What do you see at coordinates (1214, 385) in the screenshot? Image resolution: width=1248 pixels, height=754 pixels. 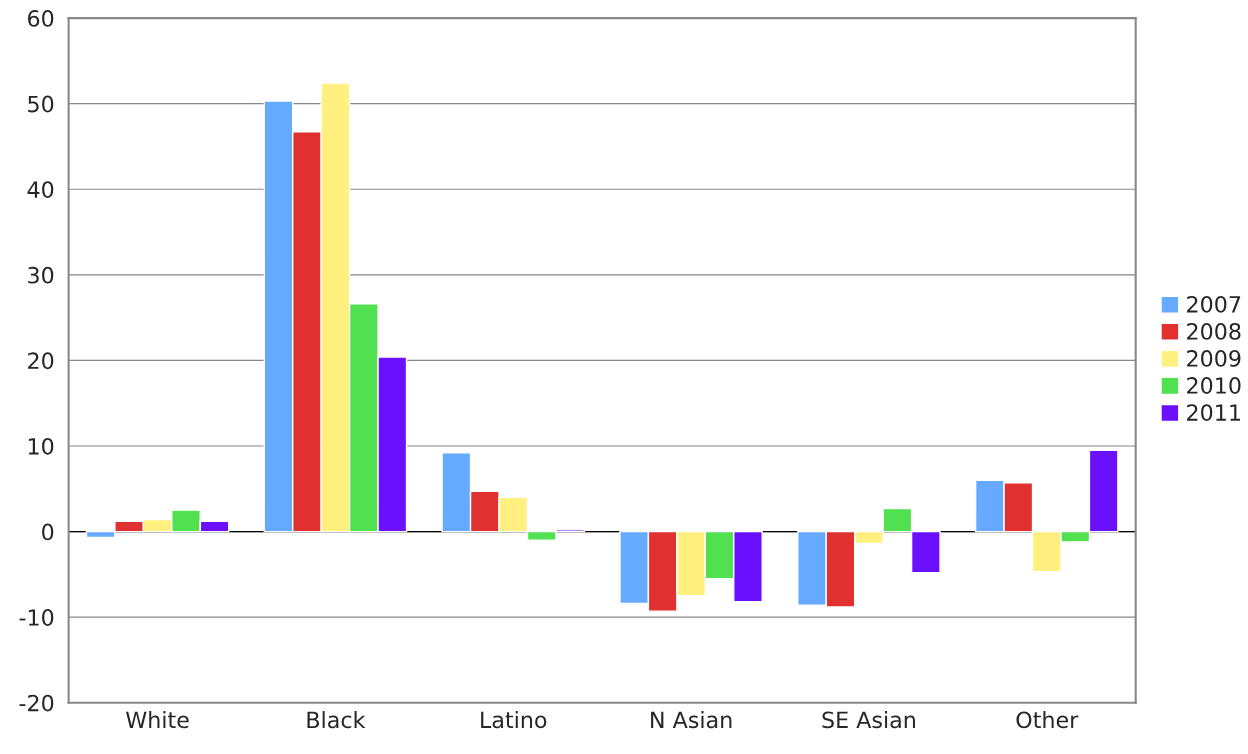 I see `legend-label: 2010` at bounding box center [1214, 385].